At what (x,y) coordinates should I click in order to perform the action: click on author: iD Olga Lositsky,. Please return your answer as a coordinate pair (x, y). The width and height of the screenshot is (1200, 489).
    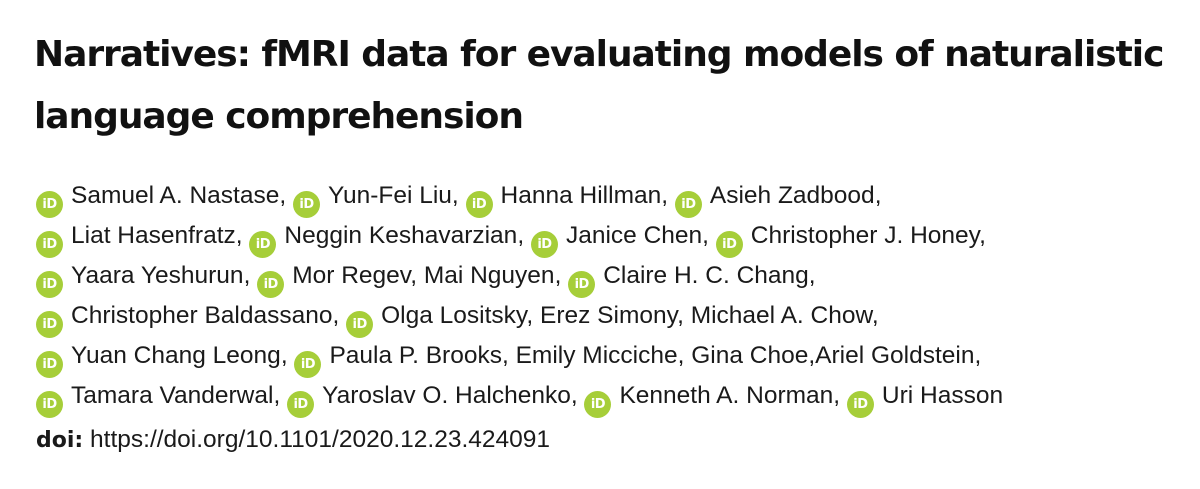
    Looking at the image, I should click on (443, 317).